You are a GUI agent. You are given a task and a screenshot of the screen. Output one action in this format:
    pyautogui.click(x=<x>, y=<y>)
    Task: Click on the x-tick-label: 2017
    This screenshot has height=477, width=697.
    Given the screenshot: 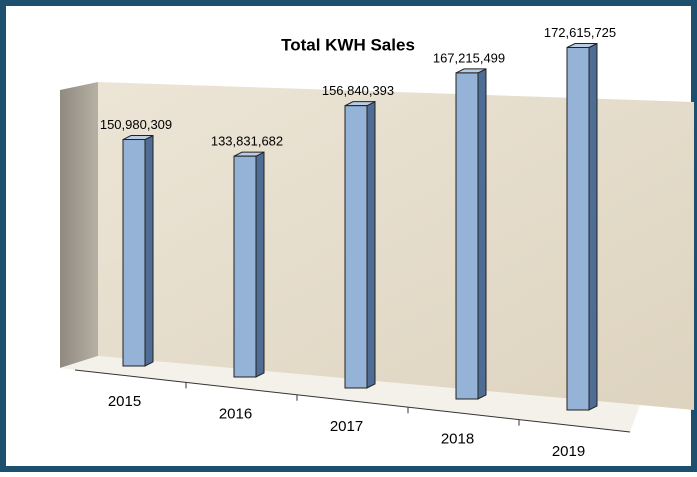 What is the action you would take?
    pyautogui.click(x=346, y=426)
    